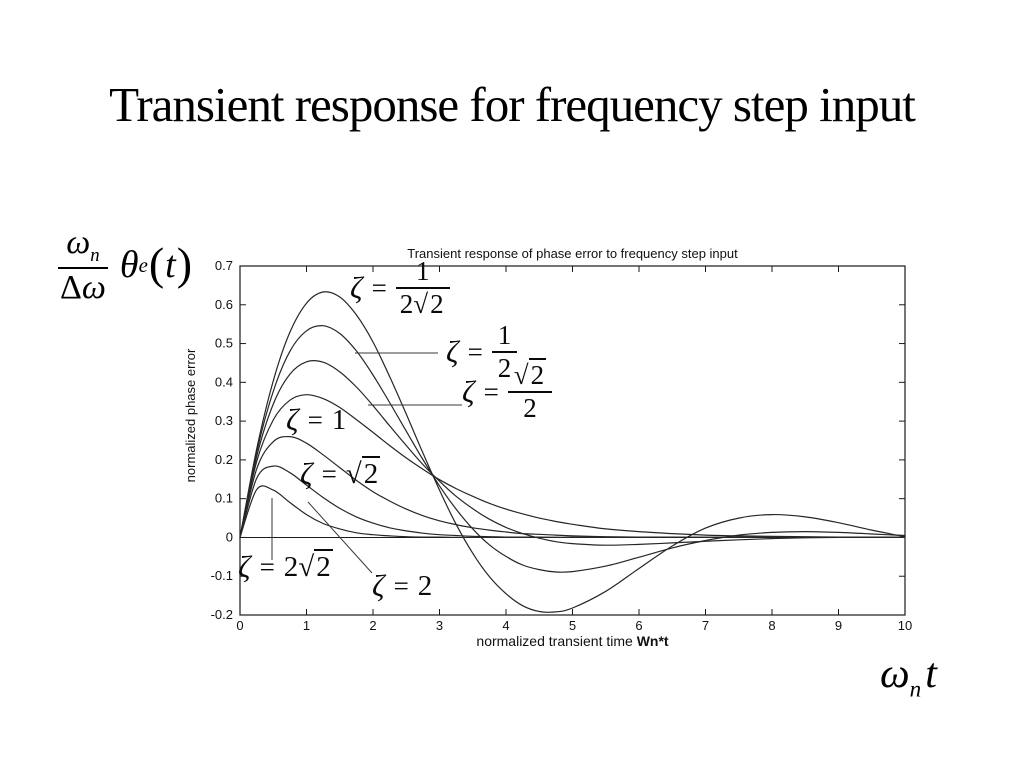 This screenshot has width=1024, height=768. I want to click on curve-label-zeta-1-over-2: ζ = 1 2, so click(482, 352).